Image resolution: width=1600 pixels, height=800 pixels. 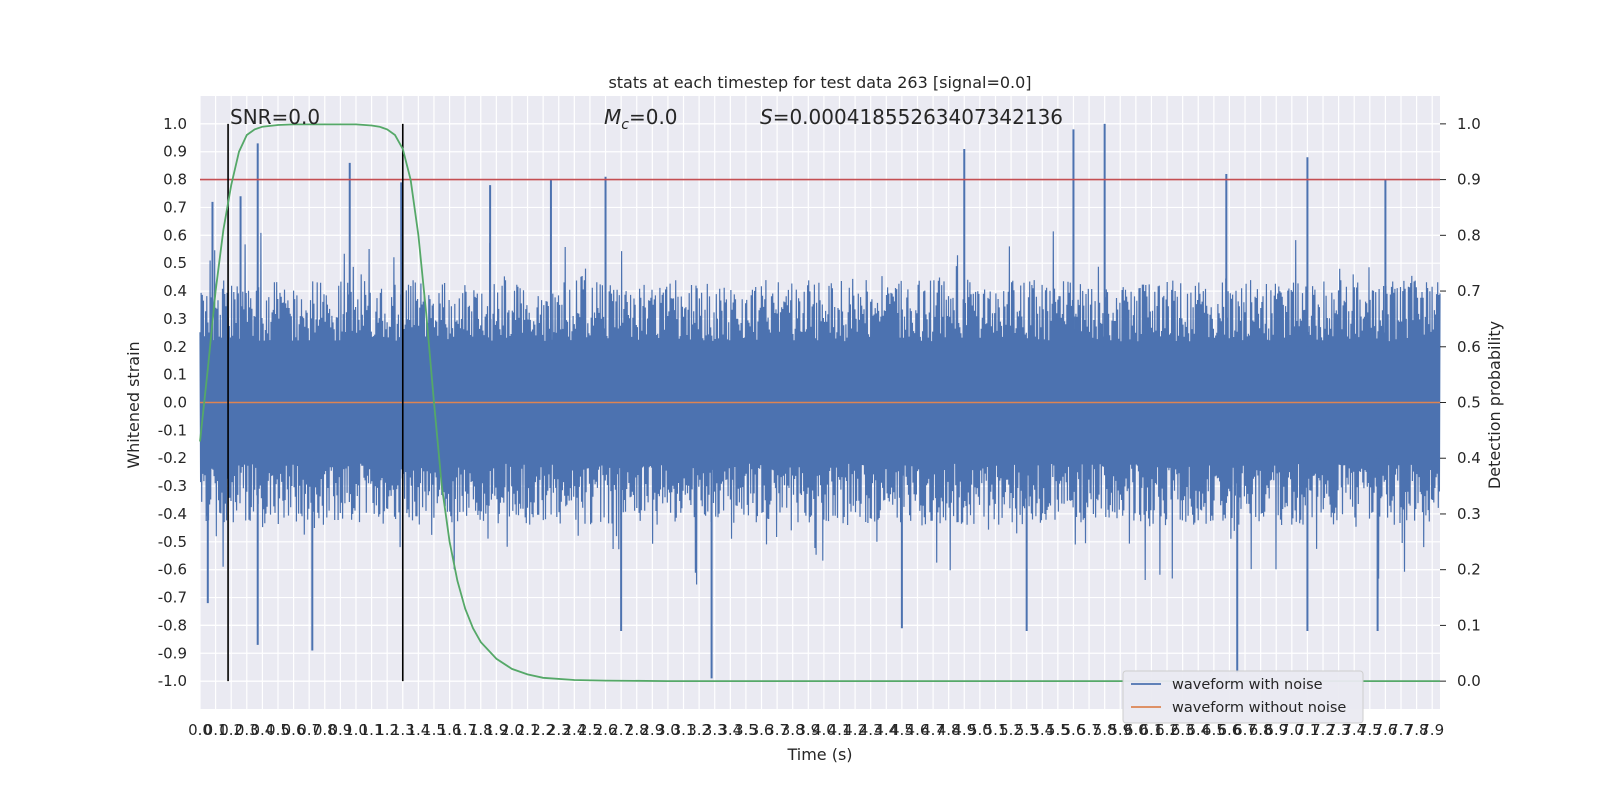 I want to click on y-tick-label: -0.3, so click(x=172, y=486).